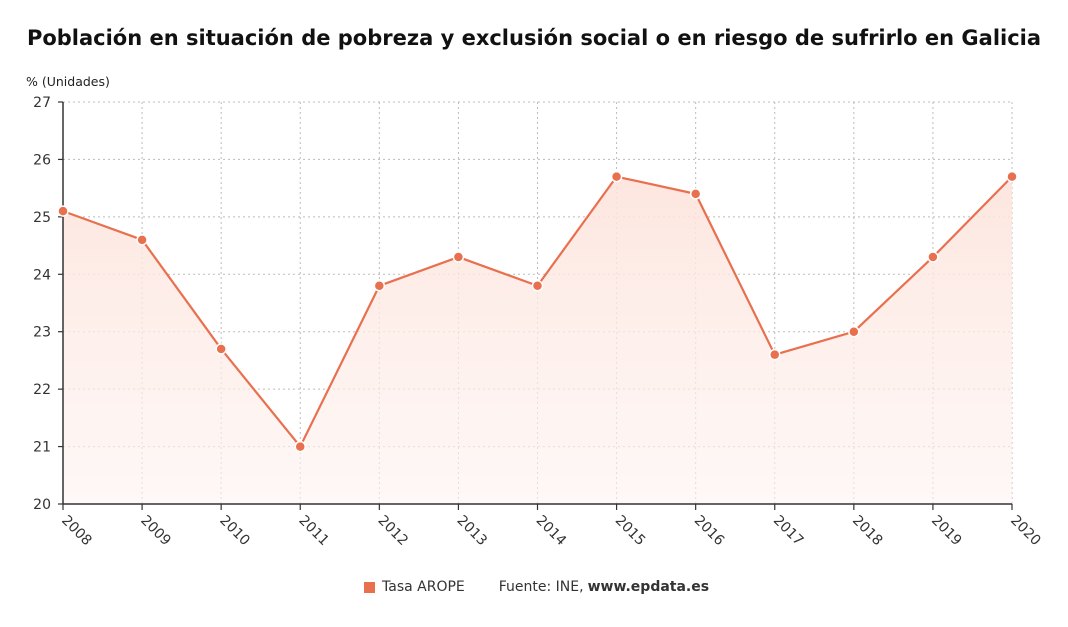  I want to click on data-point-2010, so click(221, 349).